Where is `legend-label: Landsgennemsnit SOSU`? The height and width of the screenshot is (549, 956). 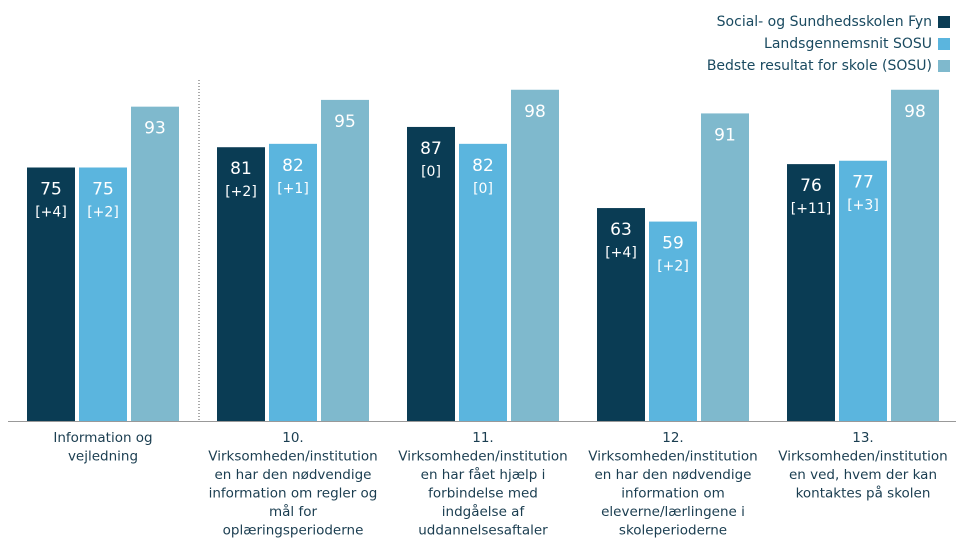 legend-label: Landsgennemsnit SOSU is located at coordinates (848, 44).